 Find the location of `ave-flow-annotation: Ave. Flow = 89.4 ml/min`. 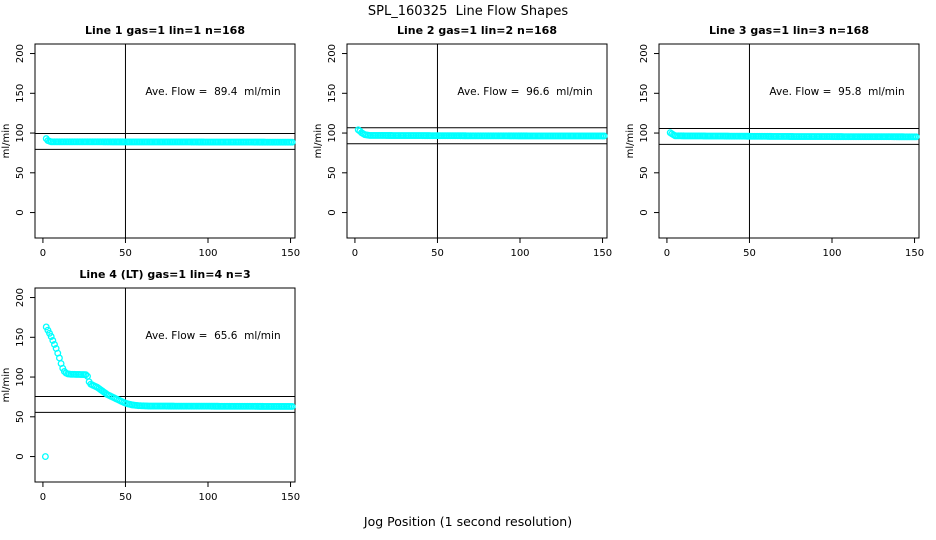

ave-flow-annotation: Ave. Flow = 89.4 ml/min is located at coordinates (212, 92).